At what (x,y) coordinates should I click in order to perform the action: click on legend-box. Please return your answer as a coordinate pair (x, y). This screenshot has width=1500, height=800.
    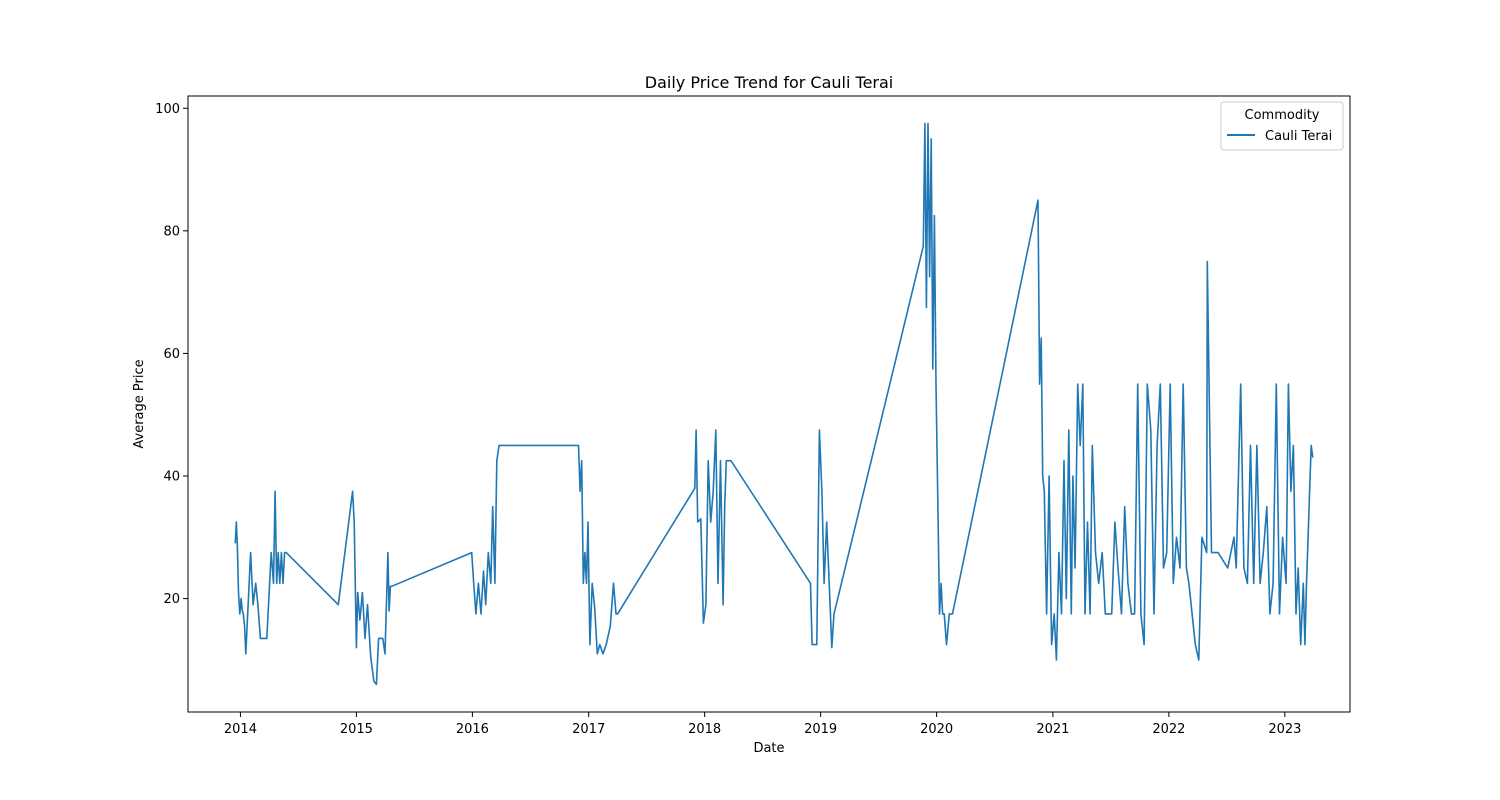
    Looking at the image, I should click on (1282, 126).